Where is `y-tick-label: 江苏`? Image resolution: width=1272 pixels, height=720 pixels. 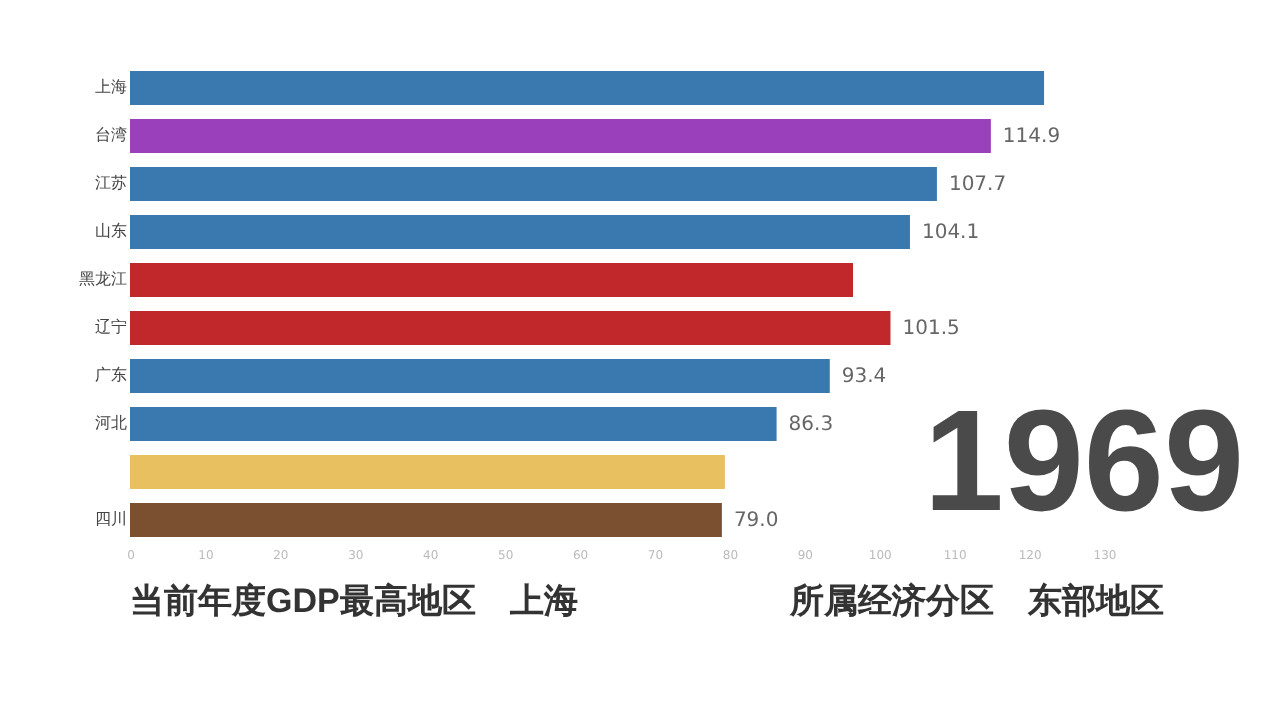
y-tick-label: 江苏 is located at coordinates (111, 183).